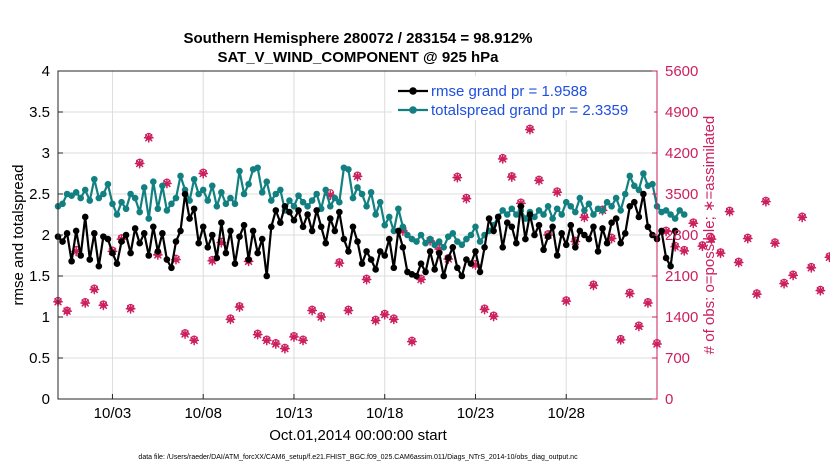  Describe the element at coordinates (46, 235) in the screenshot. I see `y-tick-label: 2` at that location.